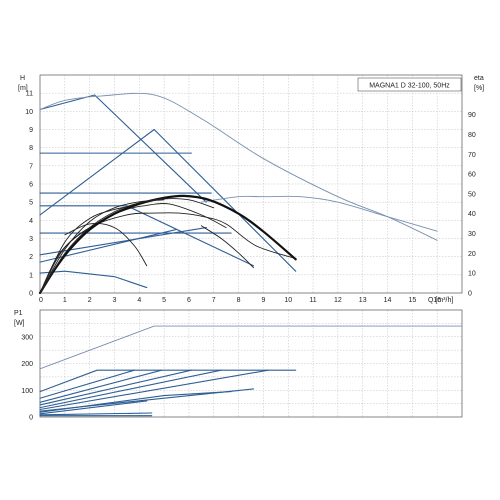  What do you see at coordinates (263, 300) in the screenshot?
I see `x-tick-label: 9` at bounding box center [263, 300].